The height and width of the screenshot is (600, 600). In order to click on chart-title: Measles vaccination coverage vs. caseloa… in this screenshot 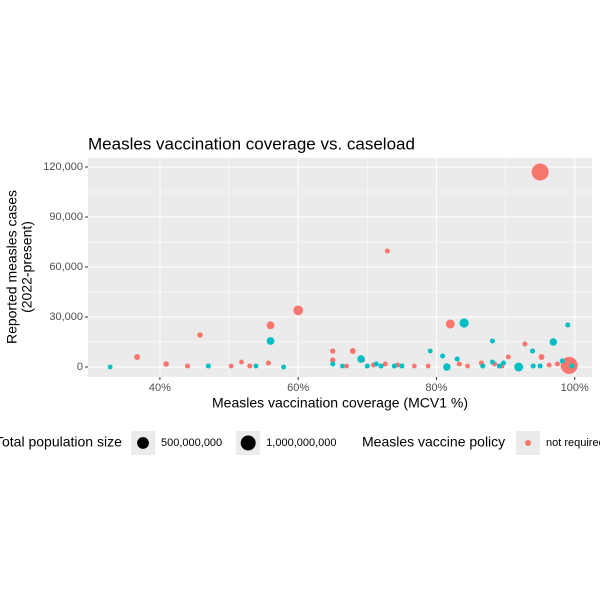, I will do `click(251, 143)`.